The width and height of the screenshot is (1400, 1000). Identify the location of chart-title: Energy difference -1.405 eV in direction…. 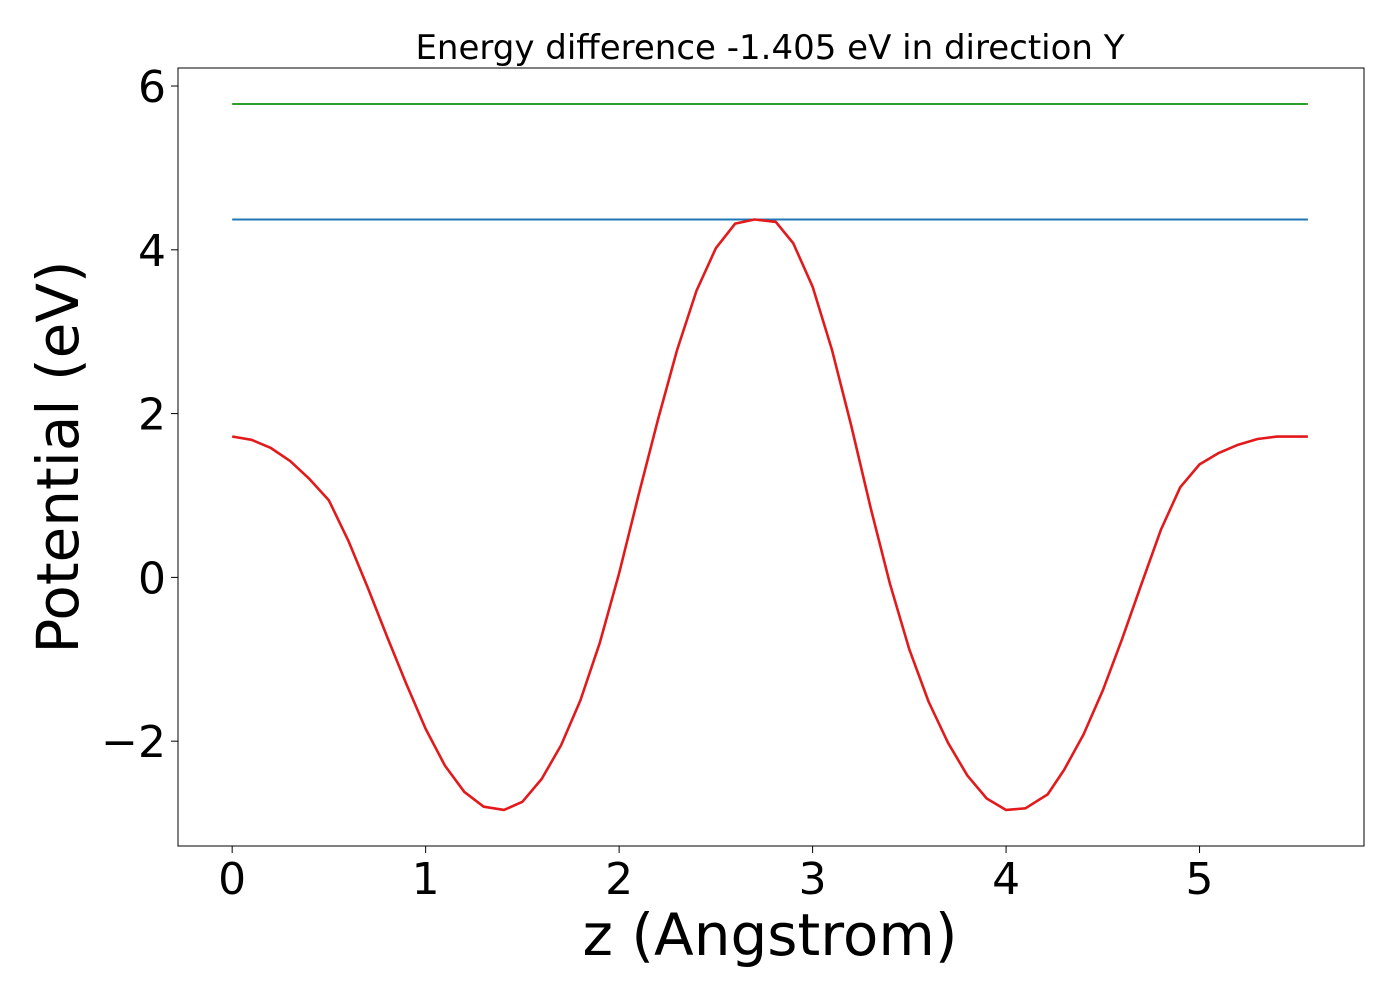
(769, 48).